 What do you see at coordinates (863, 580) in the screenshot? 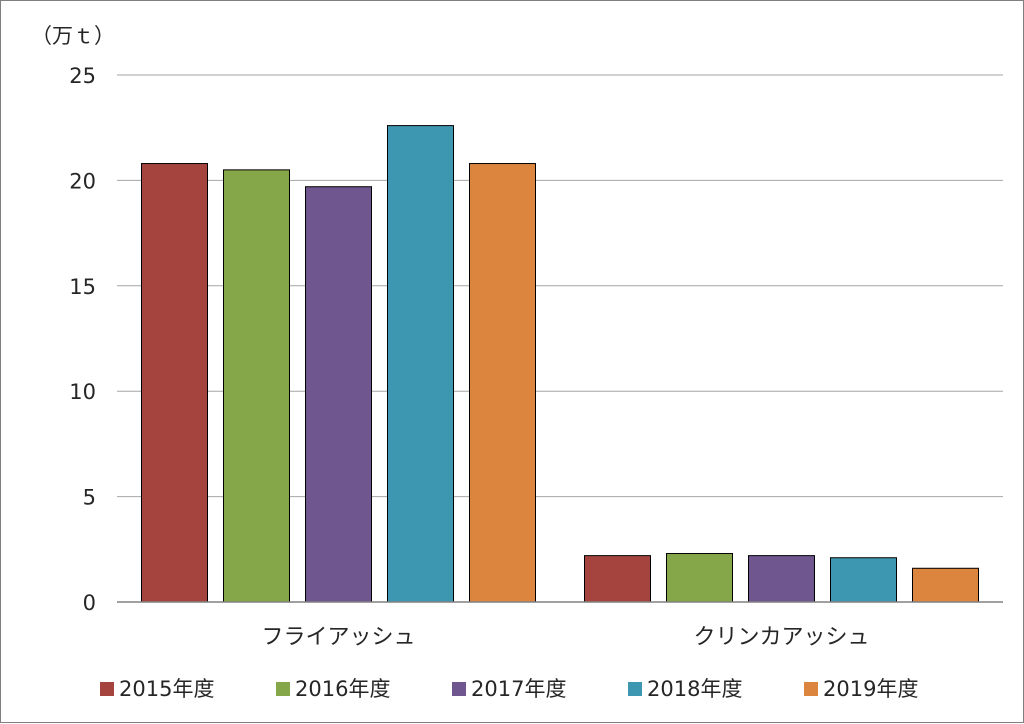
I see `bar-2018年度-クリンカアッシュ` at bounding box center [863, 580].